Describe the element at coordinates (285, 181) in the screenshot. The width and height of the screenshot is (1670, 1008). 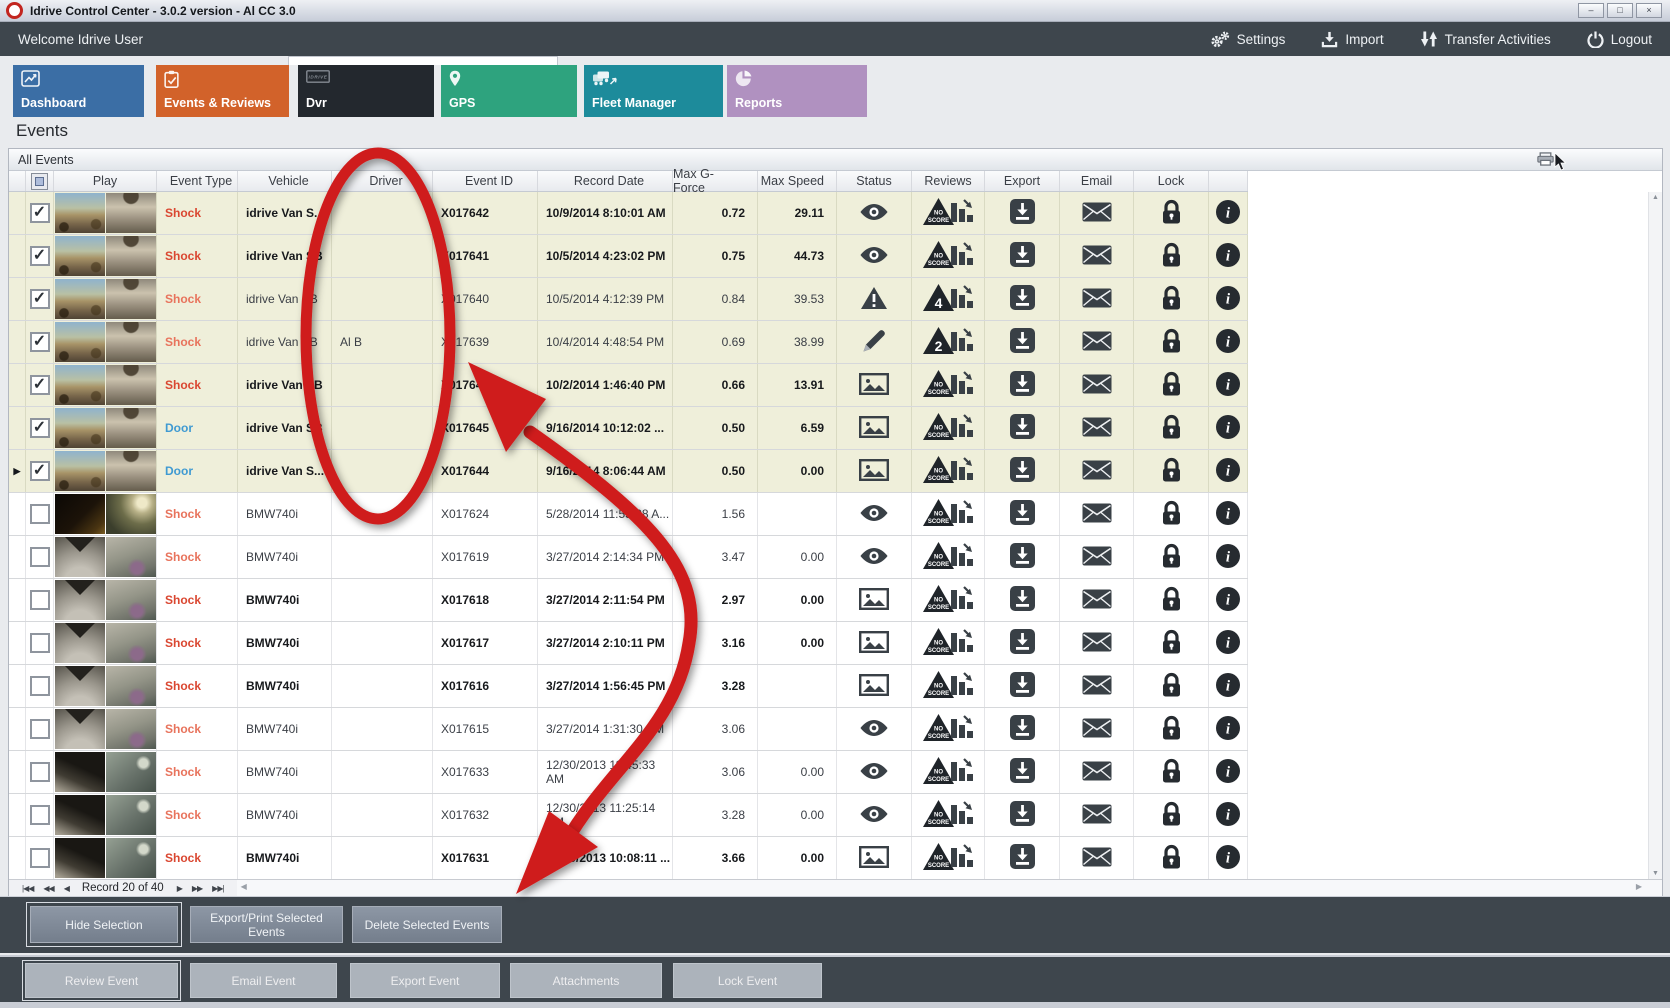
I see `header-vehicle: Vehicle` at that location.